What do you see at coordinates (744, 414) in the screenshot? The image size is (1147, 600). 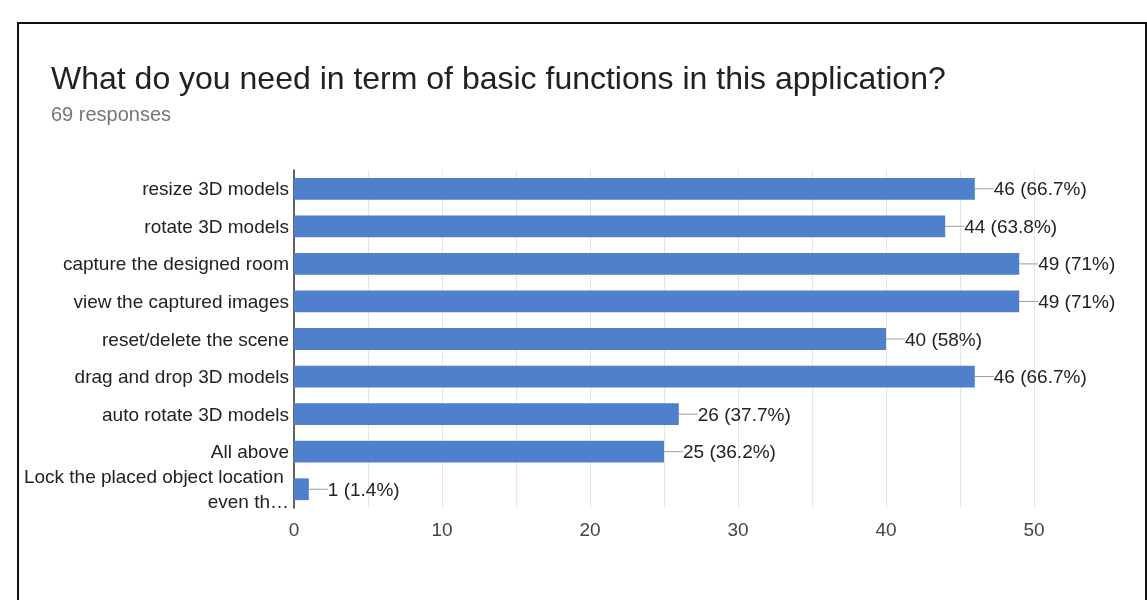 I see `data-label: 26 (37.7%)` at bounding box center [744, 414].